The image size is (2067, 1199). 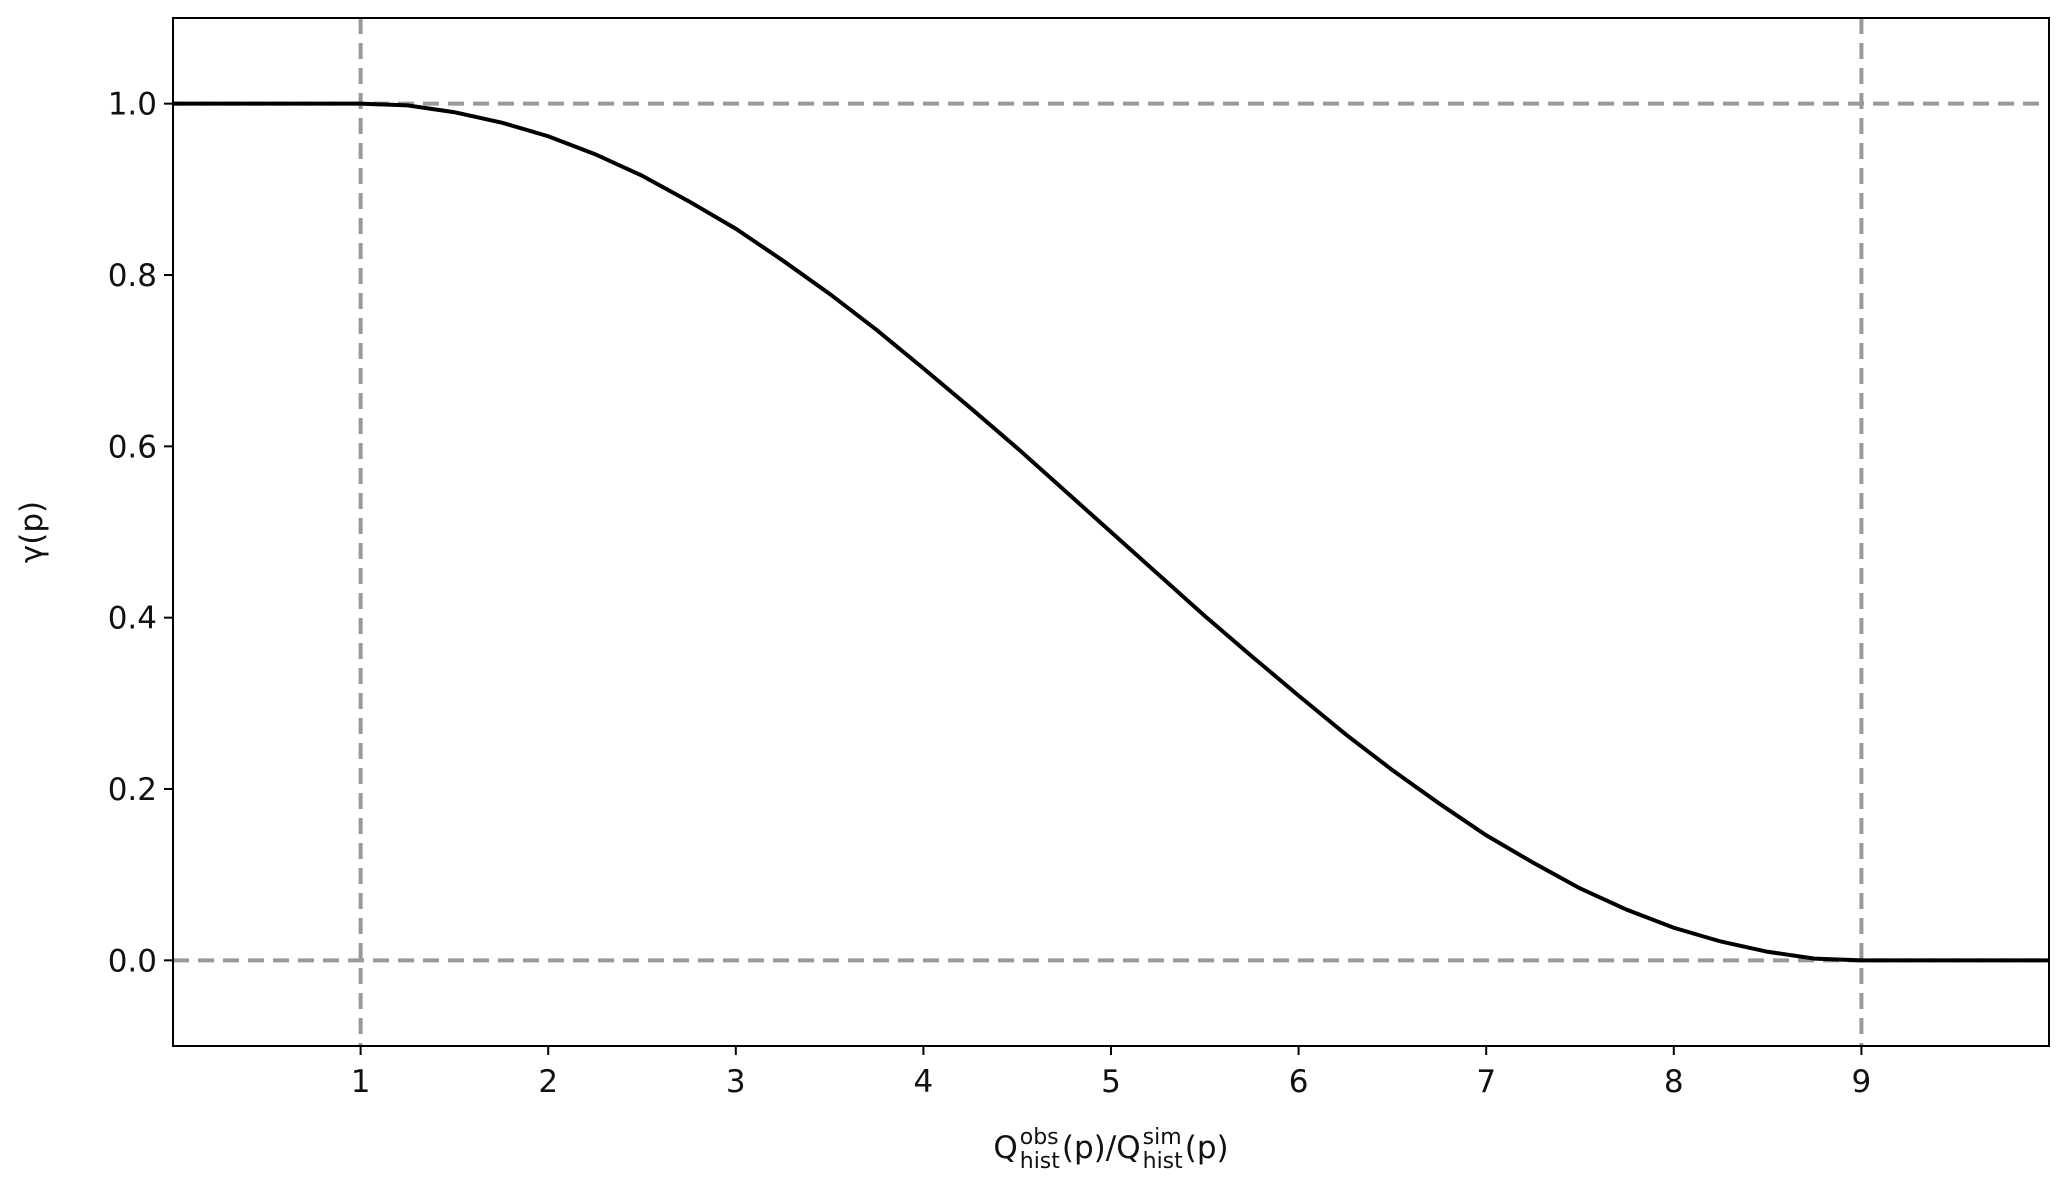 What do you see at coordinates (1862, 1082) in the screenshot?
I see `x-tick-label: 9` at bounding box center [1862, 1082].